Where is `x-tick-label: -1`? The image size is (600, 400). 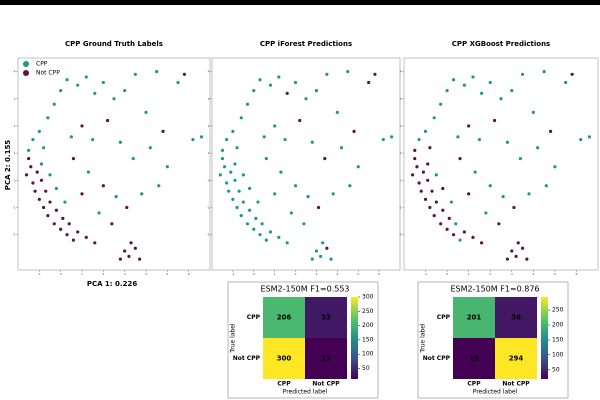
x-tick-label: -1 is located at coordinates (39, 274).